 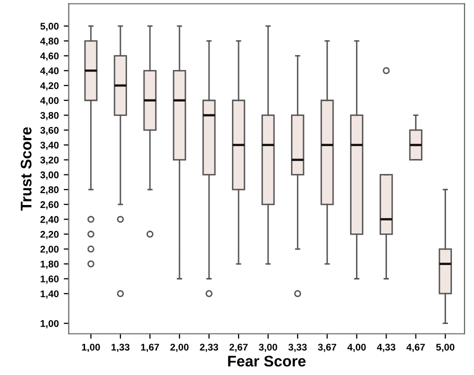 I want to click on x-tick-label: 5,00, so click(x=445, y=348).